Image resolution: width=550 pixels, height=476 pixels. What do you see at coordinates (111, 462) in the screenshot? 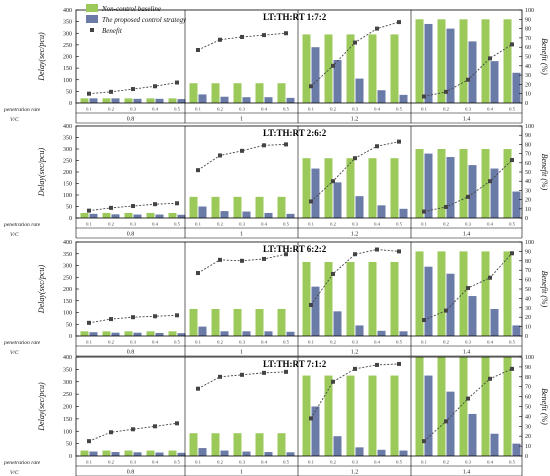
I see `sub-category-label: 0.2` at bounding box center [111, 462].